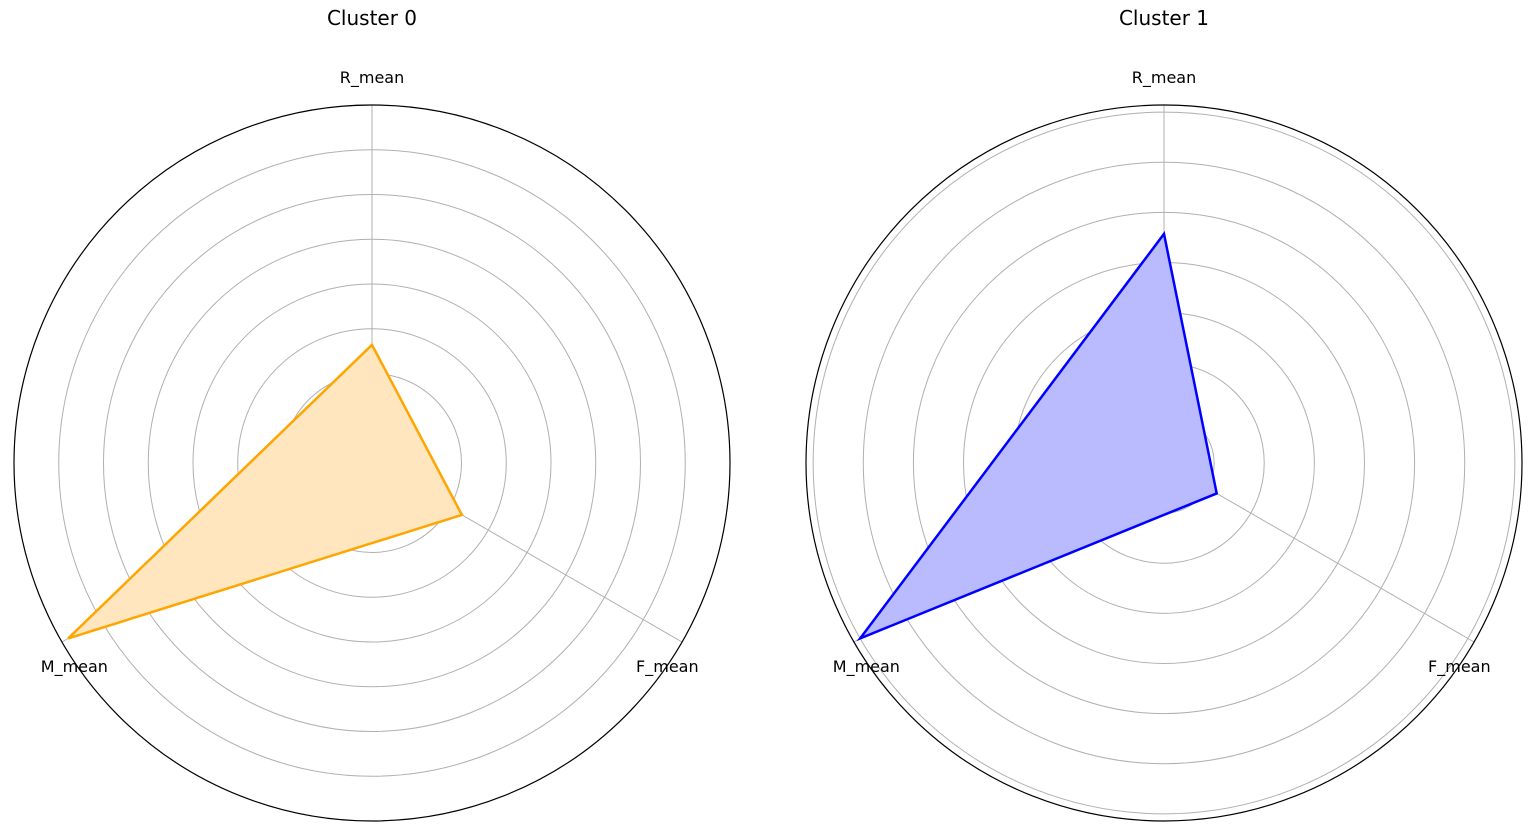  Describe the element at coordinates (372, 18) in the screenshot. I see `chart-title: Cluster 0` at that location.